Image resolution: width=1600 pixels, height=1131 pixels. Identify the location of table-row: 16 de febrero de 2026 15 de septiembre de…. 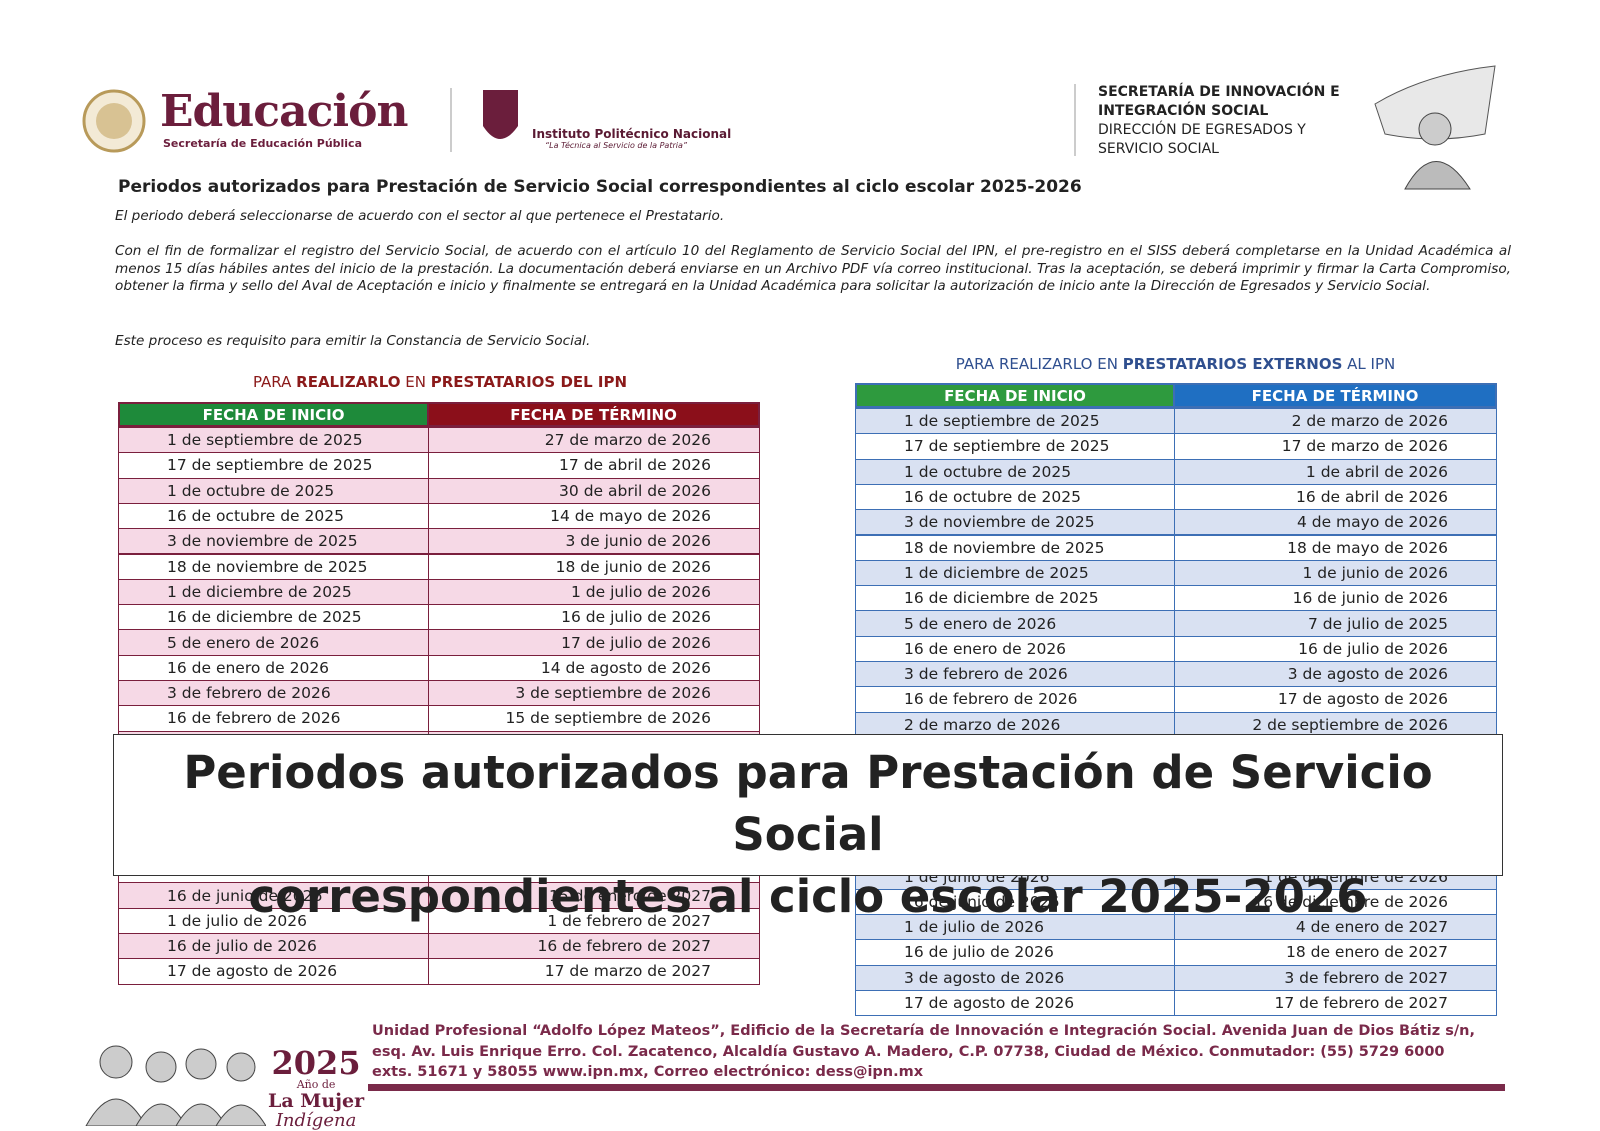
(439, 718).